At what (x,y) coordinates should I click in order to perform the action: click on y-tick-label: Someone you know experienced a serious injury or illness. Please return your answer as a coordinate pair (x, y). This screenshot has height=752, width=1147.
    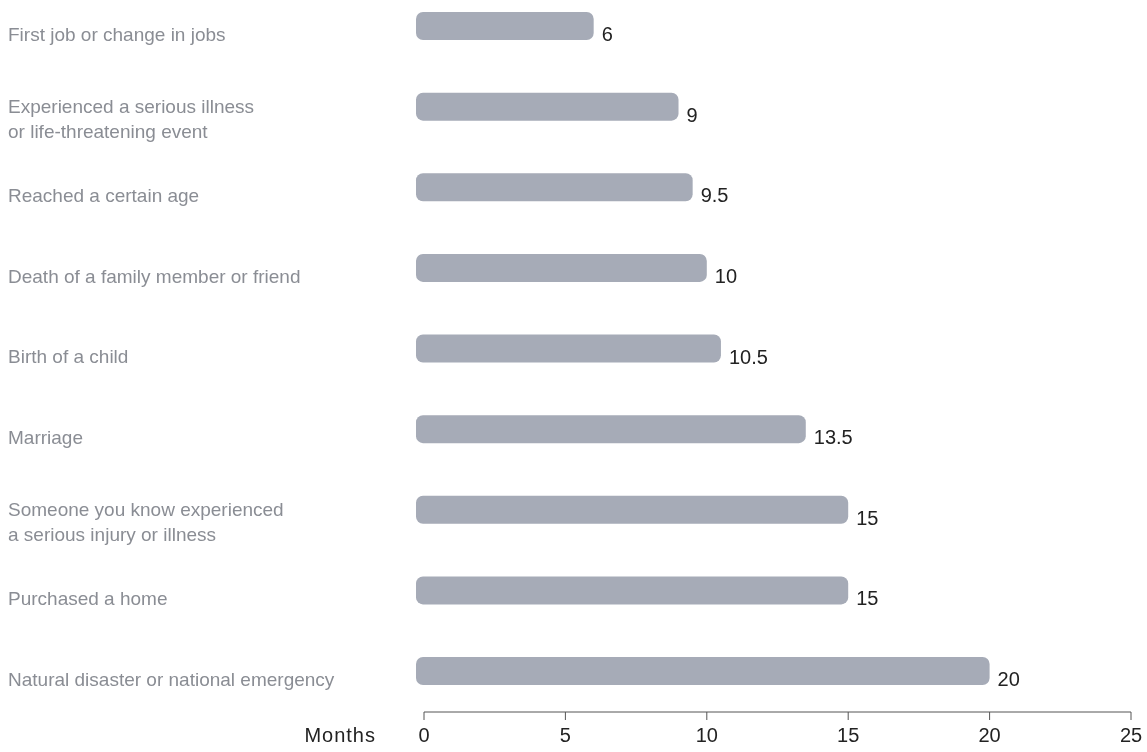
    Looking at the image, I should click on (146, 522).